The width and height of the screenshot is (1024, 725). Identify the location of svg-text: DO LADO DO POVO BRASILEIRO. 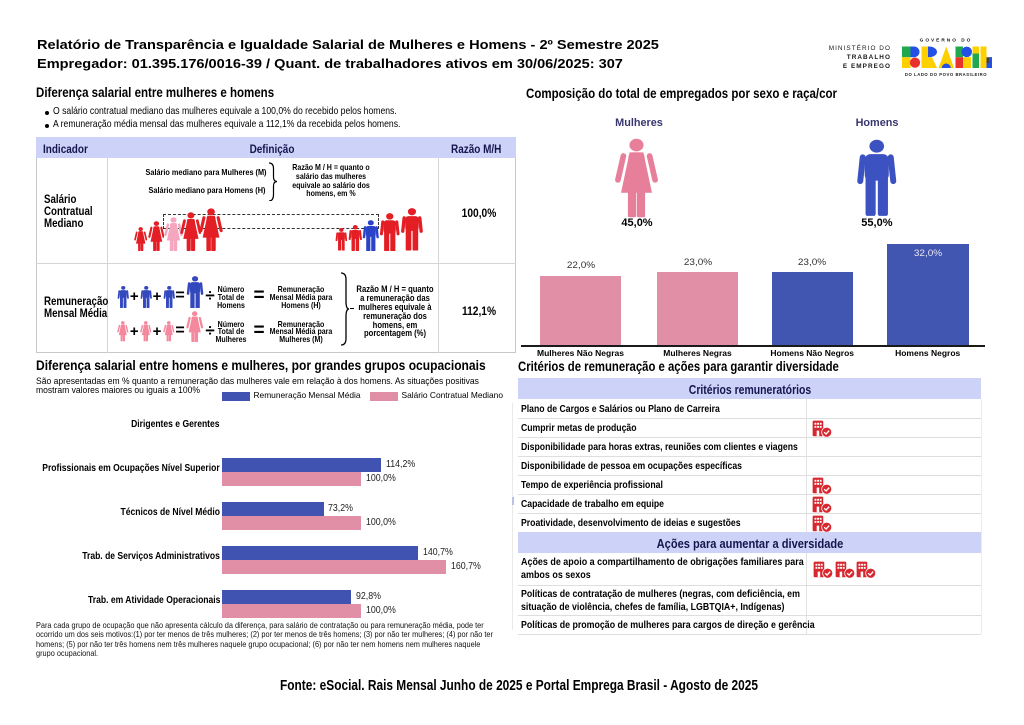
(946, 74).